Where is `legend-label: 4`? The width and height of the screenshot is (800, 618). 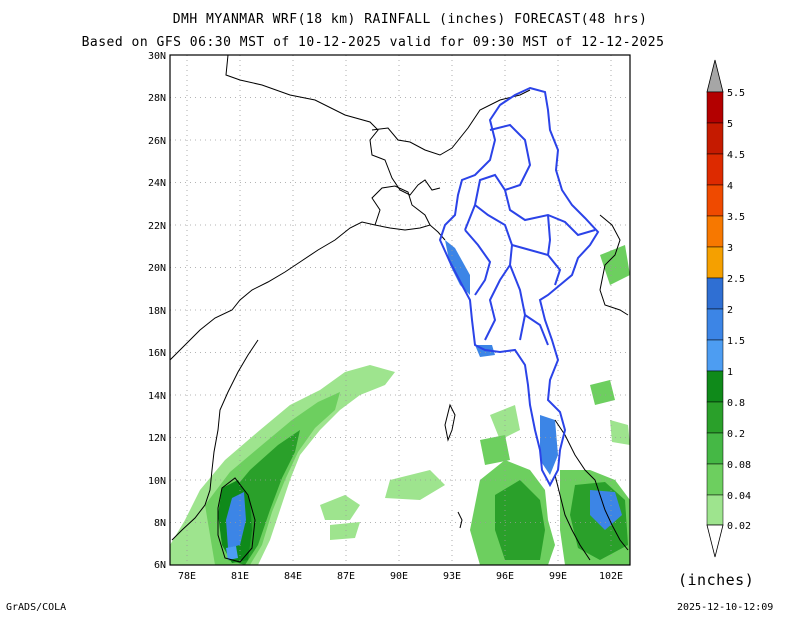 legend-label: 4 is located at coordinates (730, 186).